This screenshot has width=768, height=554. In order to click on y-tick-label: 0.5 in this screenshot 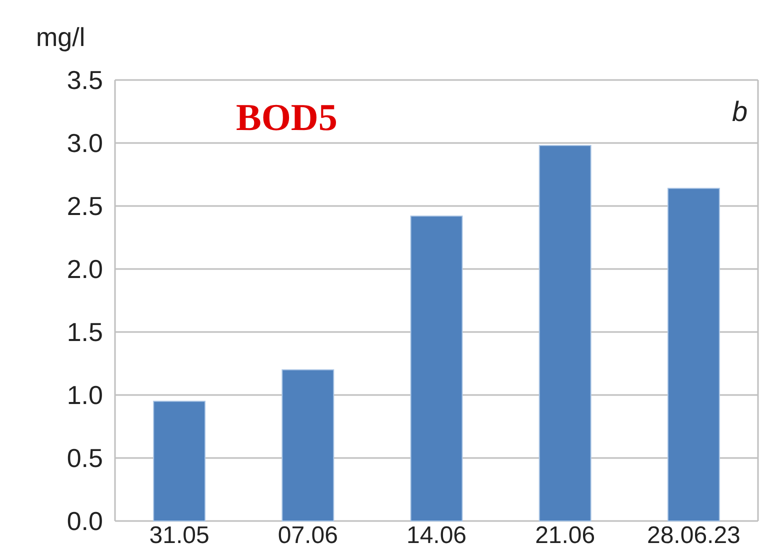, I will do `click(84, 458)`.